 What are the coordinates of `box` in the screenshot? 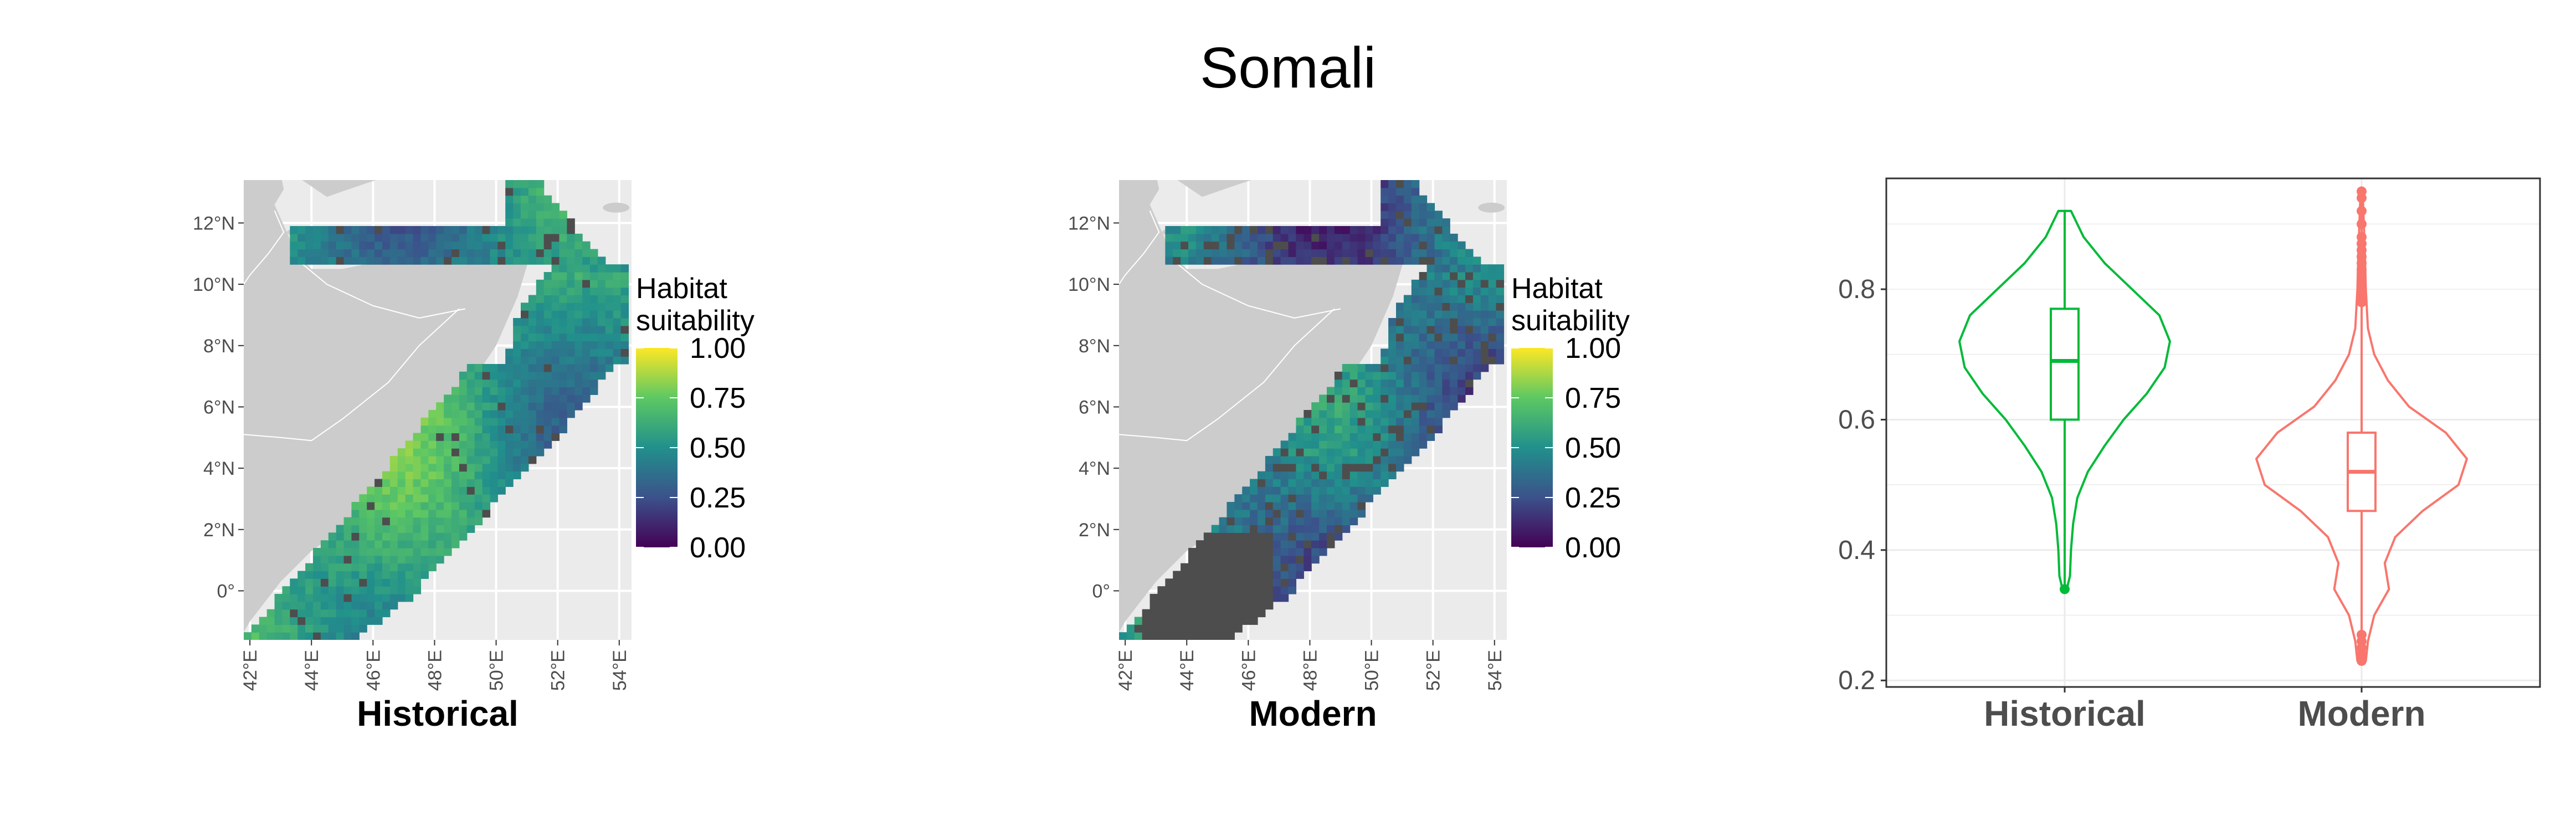 It's located at (2065, 364).